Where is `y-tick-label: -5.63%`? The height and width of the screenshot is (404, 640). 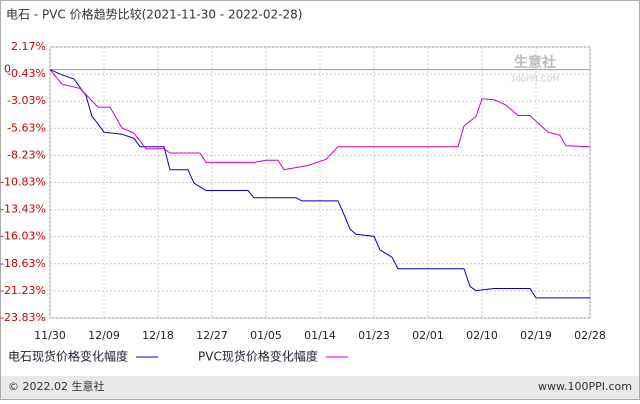
y-tick-label: -5.63% is located at coordinates (26, 127).